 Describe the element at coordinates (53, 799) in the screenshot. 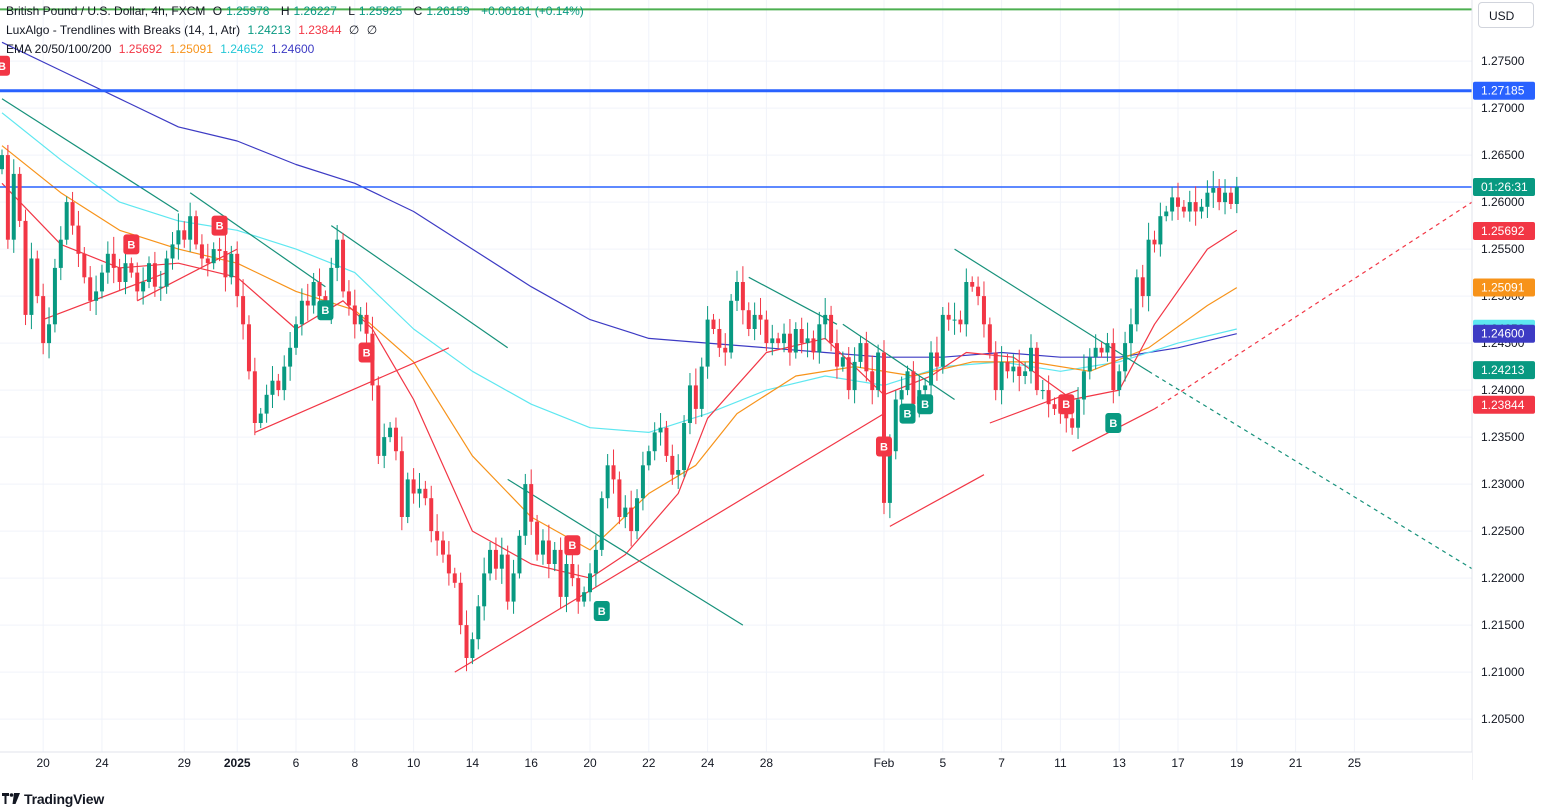

I see `tradingview-logo: TradingView` at that location.